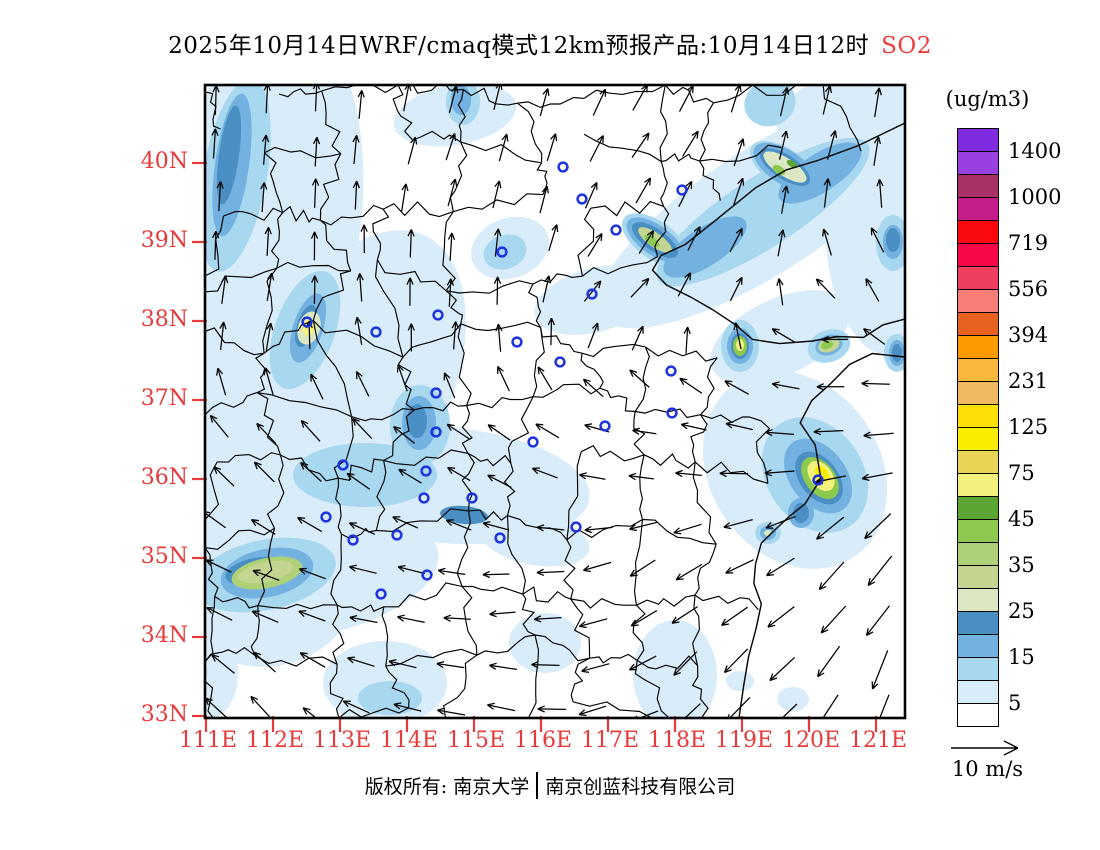  Describe the element at coordinates (208, 740) in the screenshot. I see `lon-label: 111E` at that location.